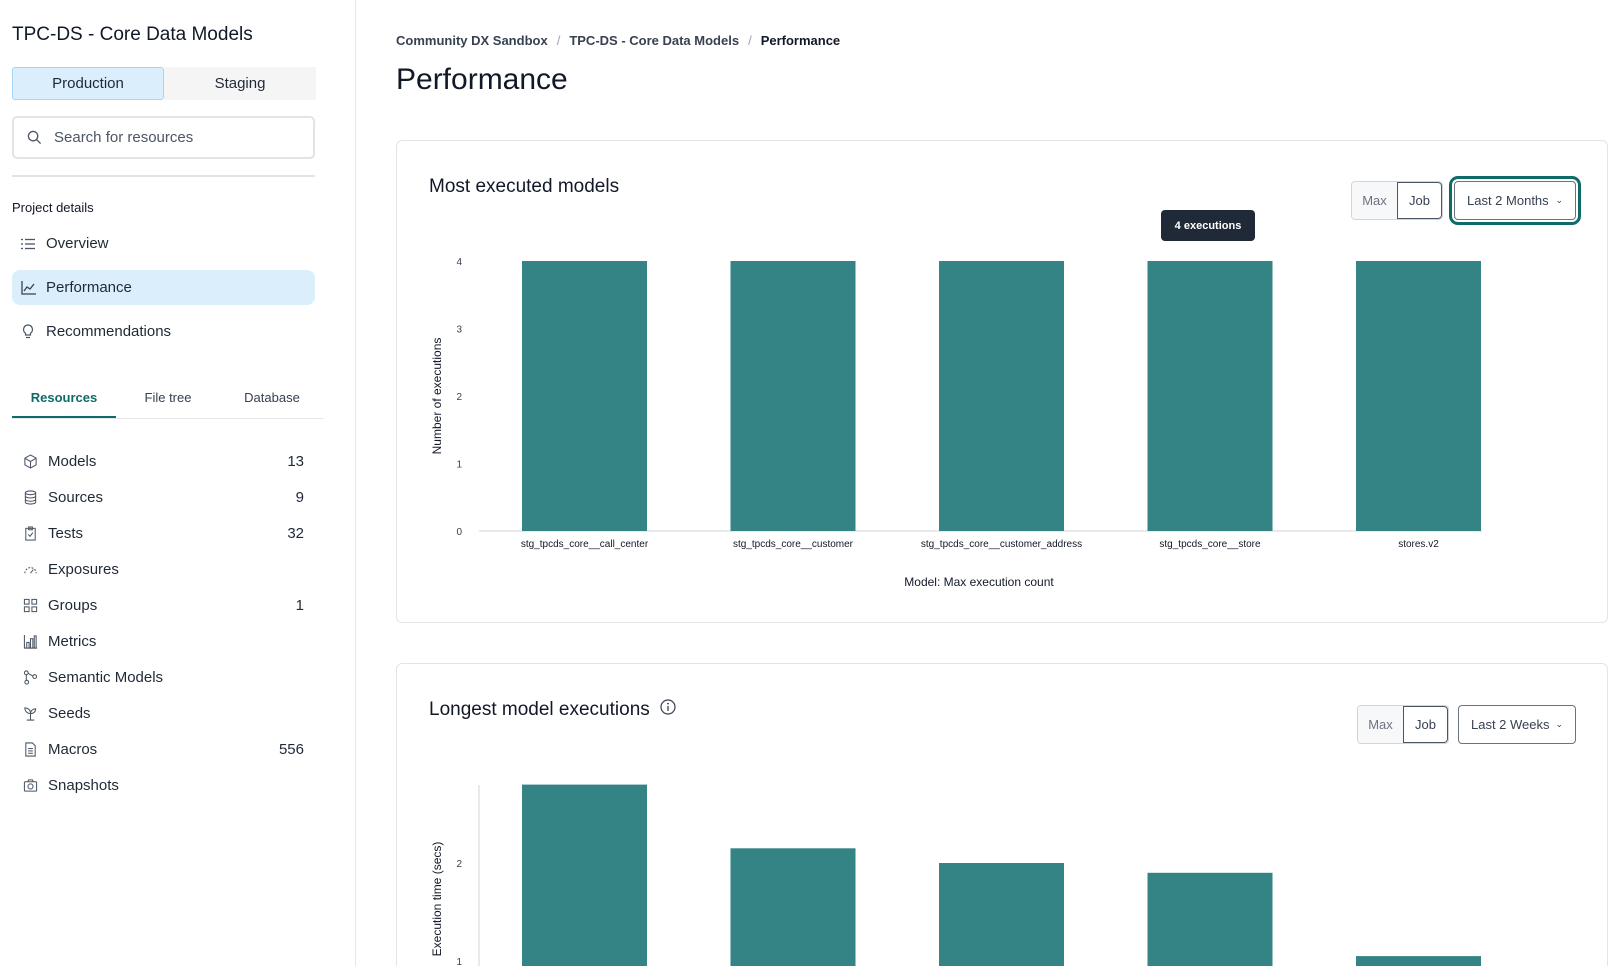  What do you see at coordinates (53, 207) in the screenshot?
I see `section-label: Project details` at bounding box center [53, 207].